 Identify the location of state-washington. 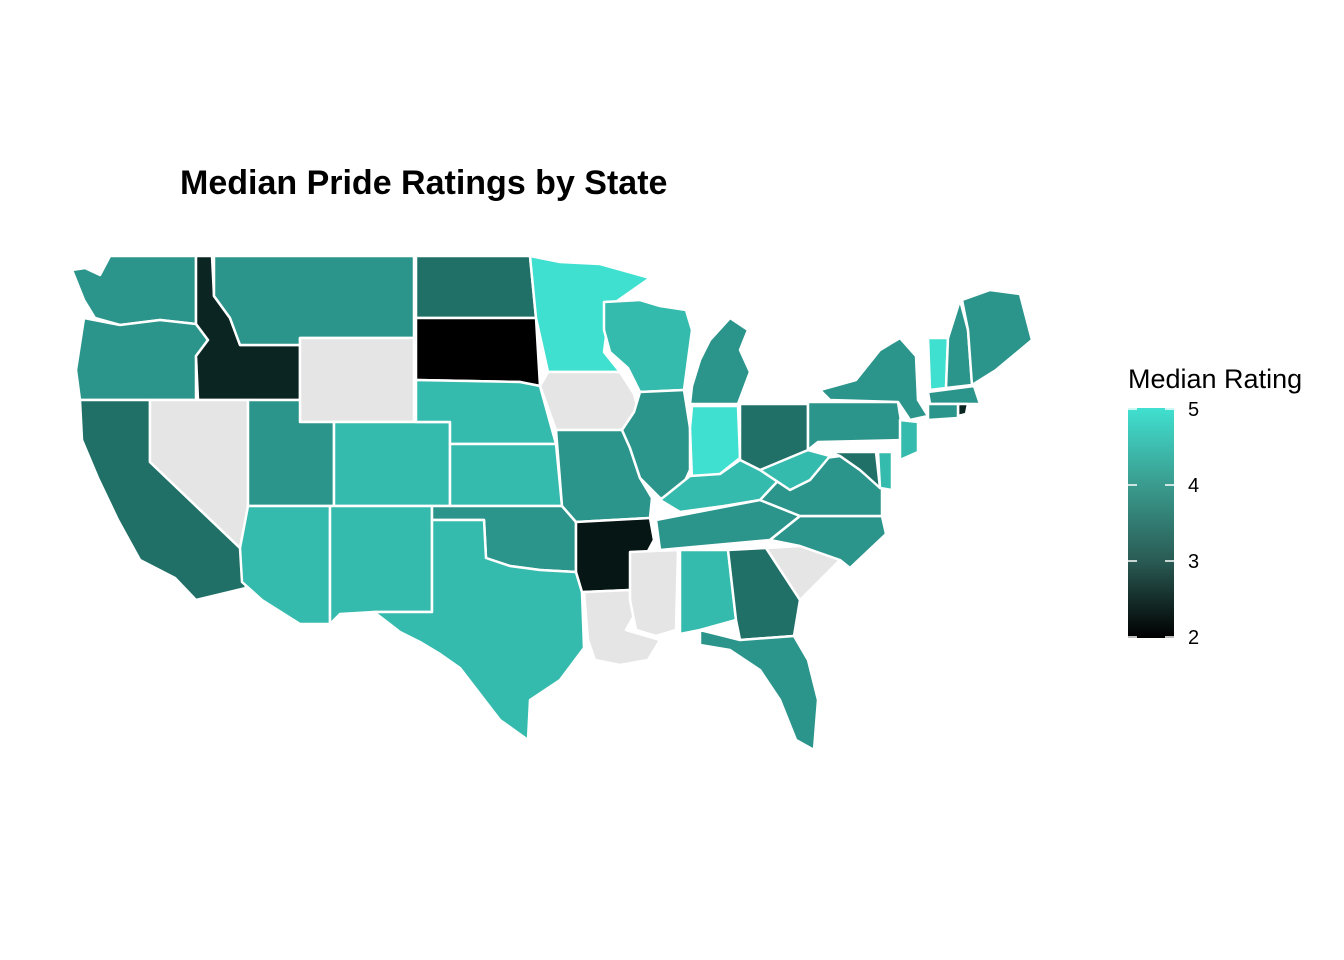
(134, 290).